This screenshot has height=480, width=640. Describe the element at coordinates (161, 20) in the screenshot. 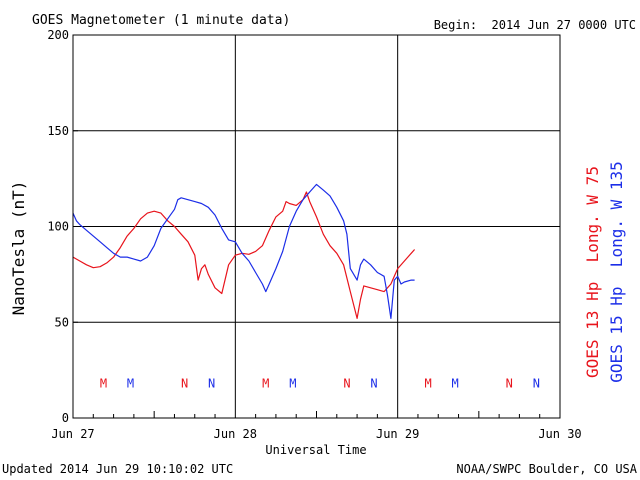

I see `chart-title: GOES Magnetometer (1 minute data)` at that location.